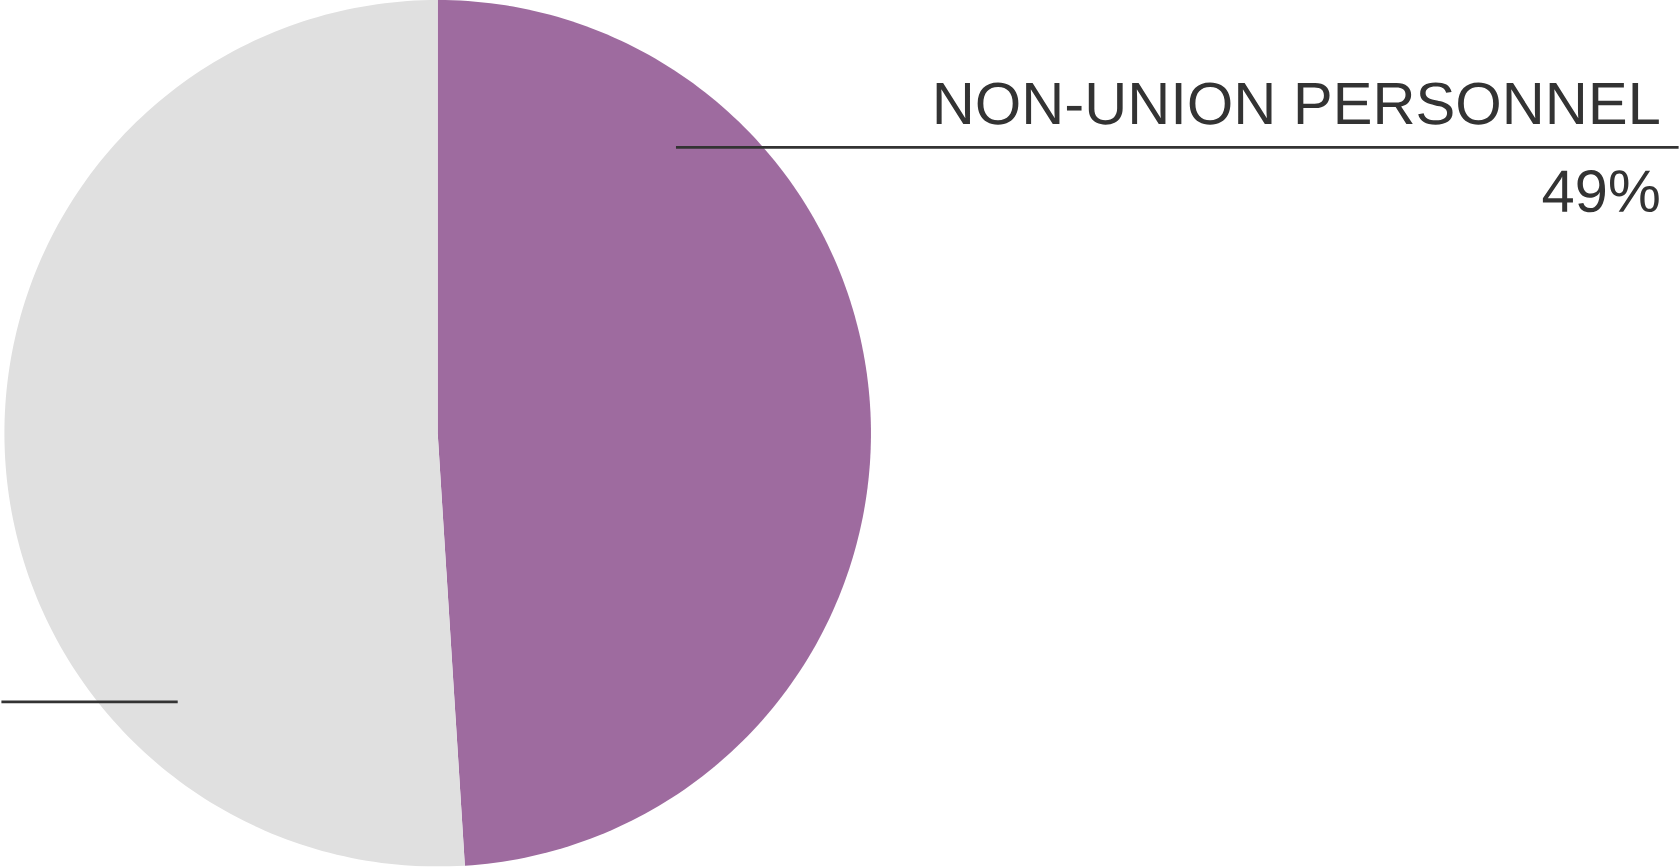 This screenshot has width=1680, height=867. I want to click on data-label: 49%, so click(1600, 191).